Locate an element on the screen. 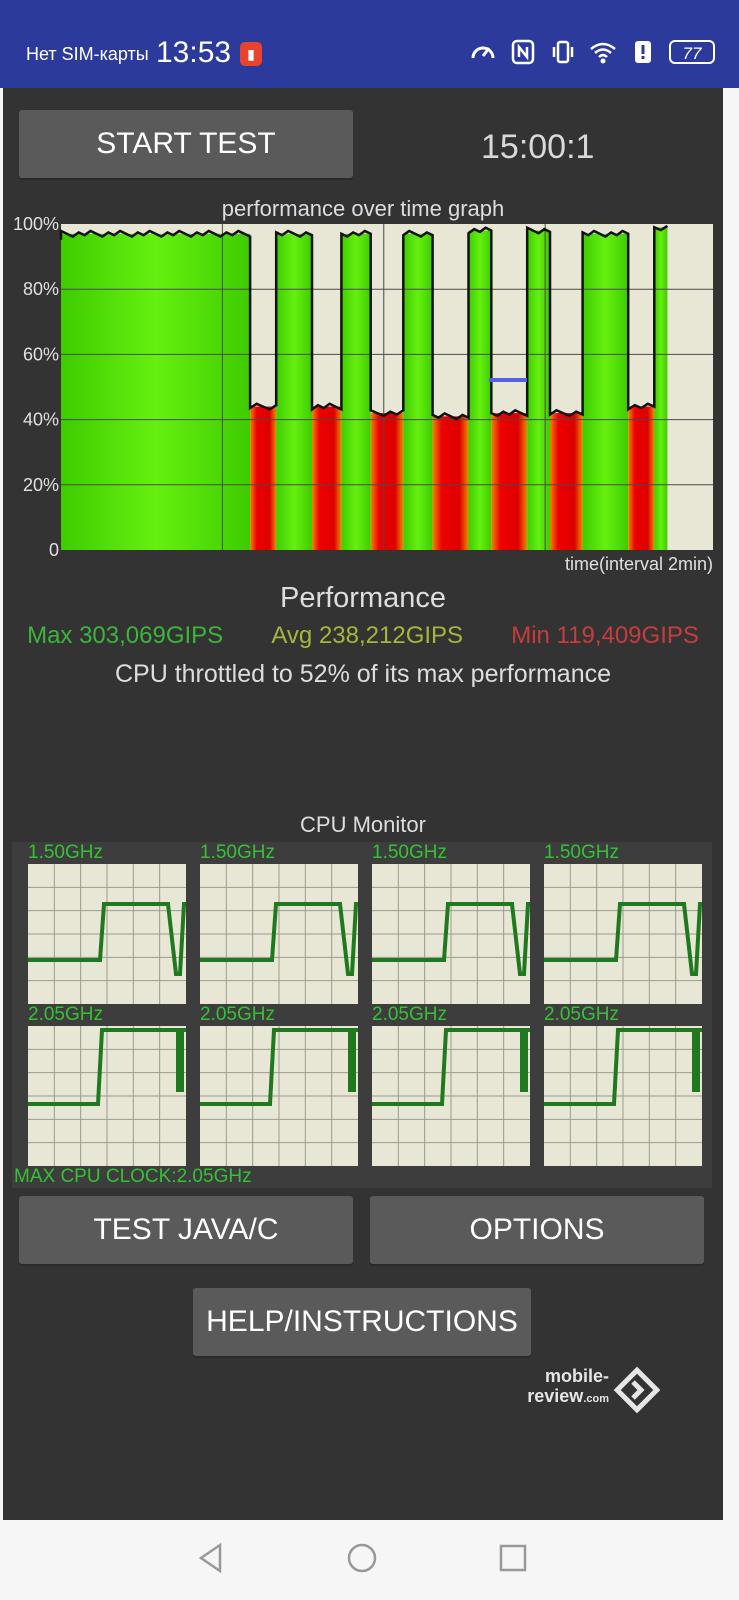  back-icon is located at coordinates (210, 1558).